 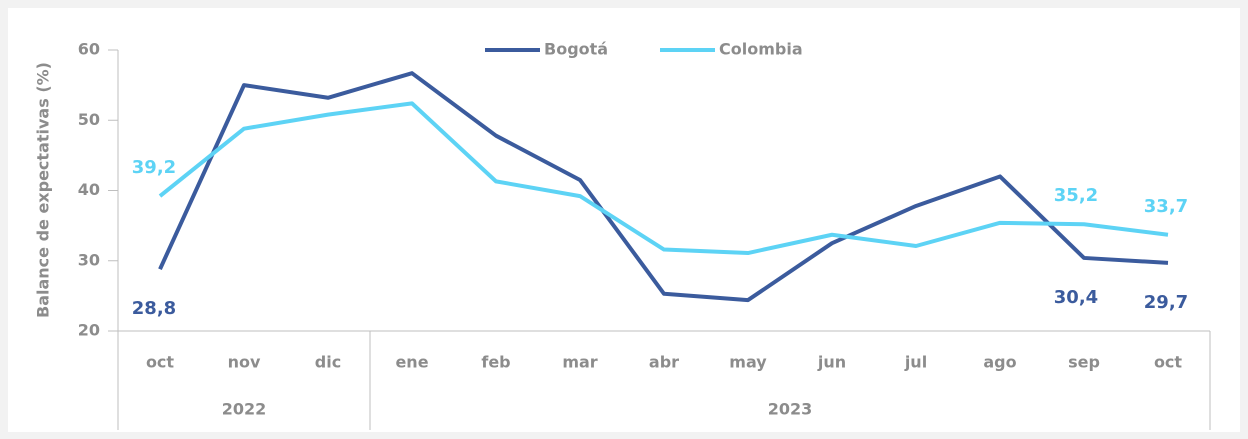 I want to click on x-tick-label: abr, so click(x=664, y=362).